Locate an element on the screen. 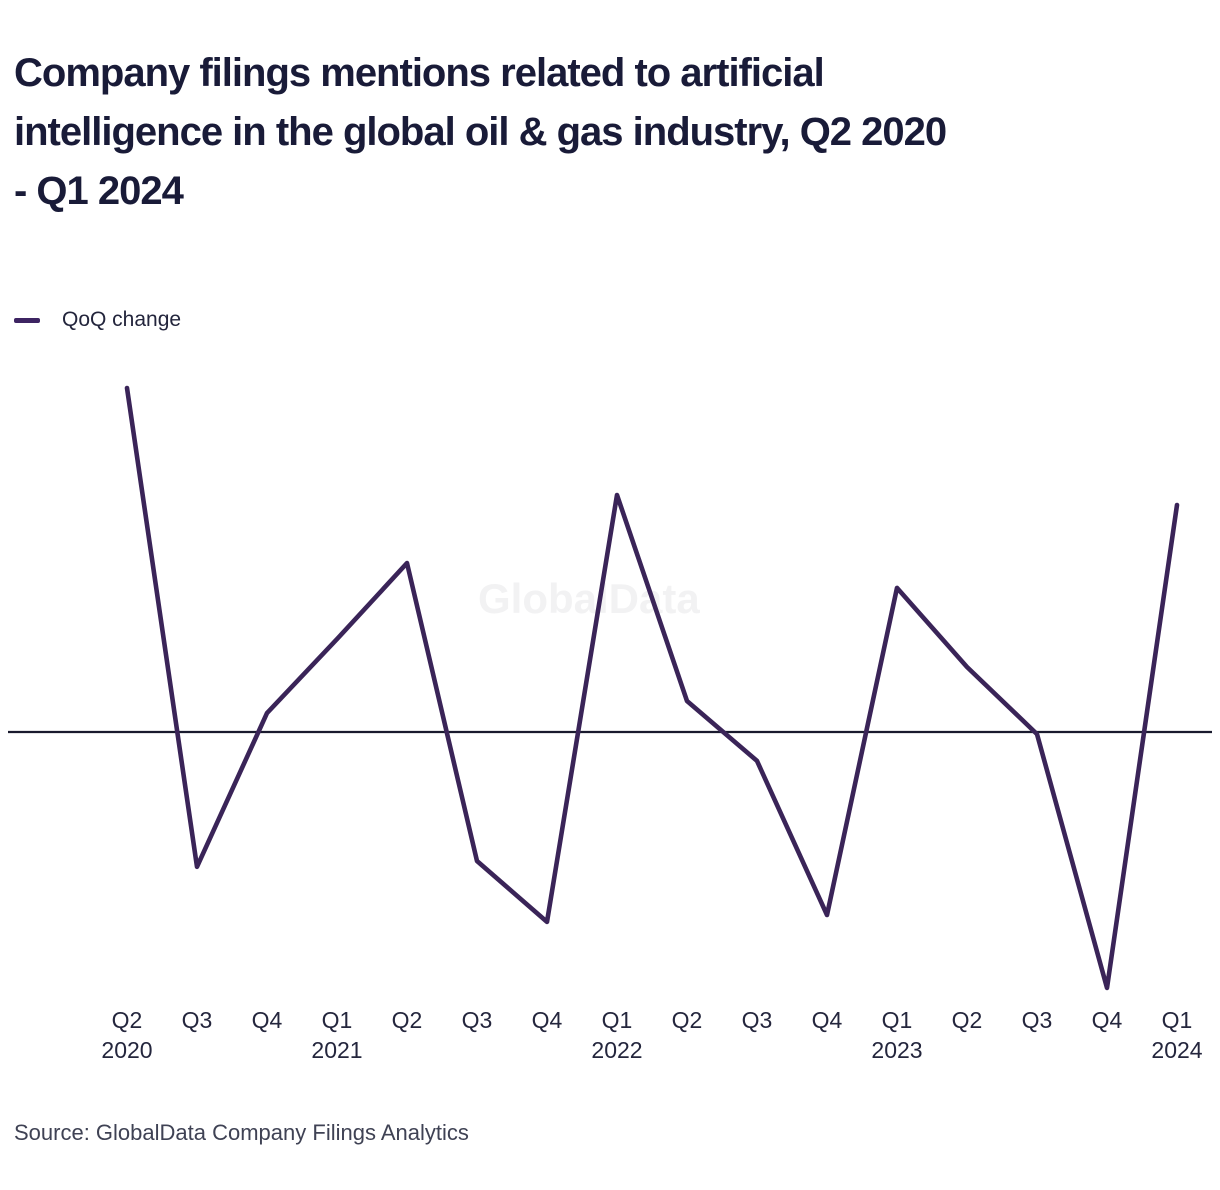 This screenshot has width=1220, height=1190. legend: QoQ change is located at coordinates (97, 320).